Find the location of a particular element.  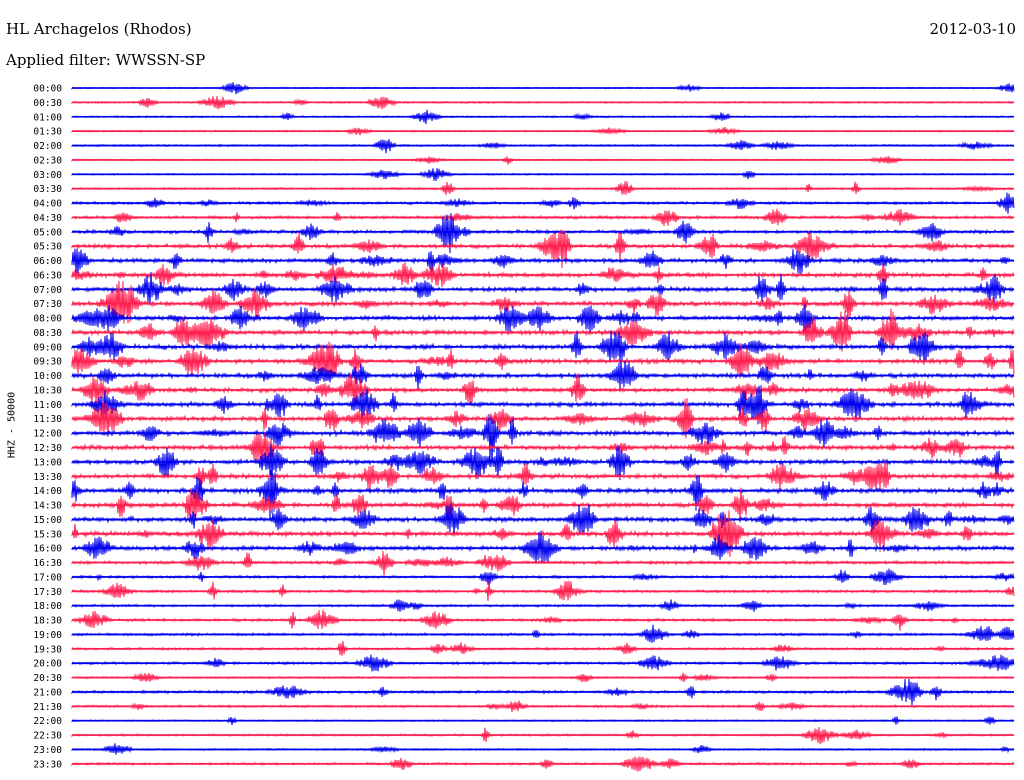

time-label: 11:00 is located at coordinates (47, 405).